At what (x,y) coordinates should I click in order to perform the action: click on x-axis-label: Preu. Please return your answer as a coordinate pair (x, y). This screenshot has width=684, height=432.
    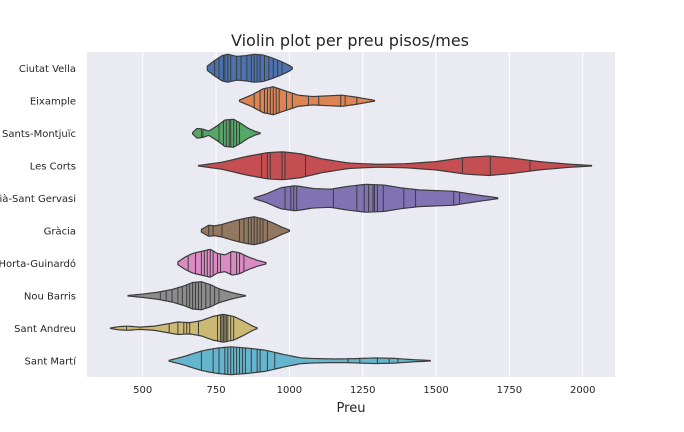
    Looking at the image, I should click on (351, 408).